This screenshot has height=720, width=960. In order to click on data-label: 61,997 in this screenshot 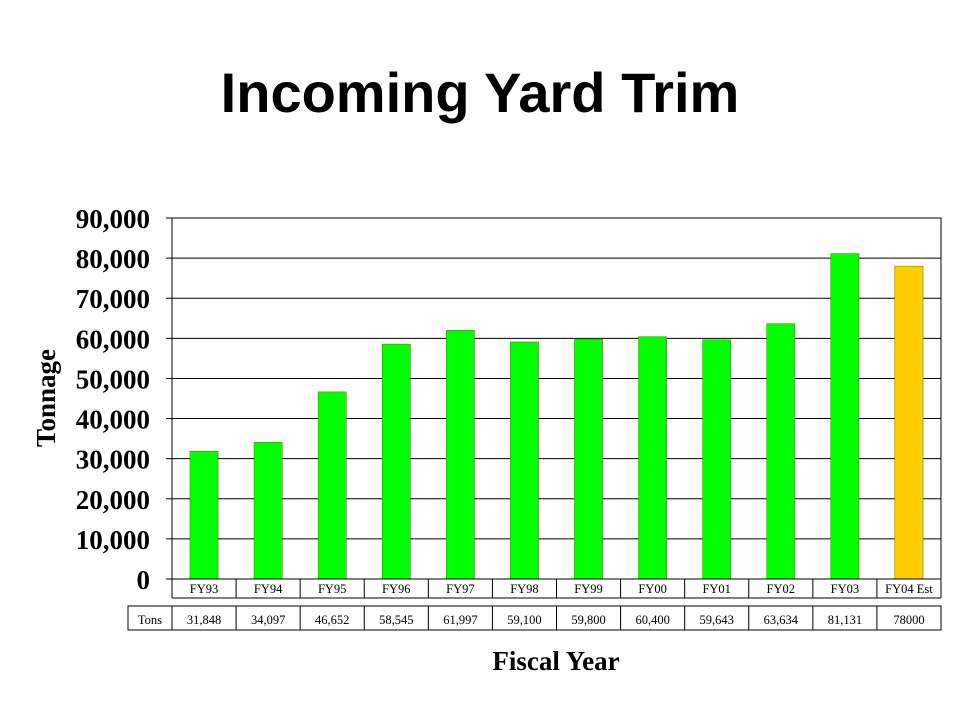, I will do `click(460, 620)`.